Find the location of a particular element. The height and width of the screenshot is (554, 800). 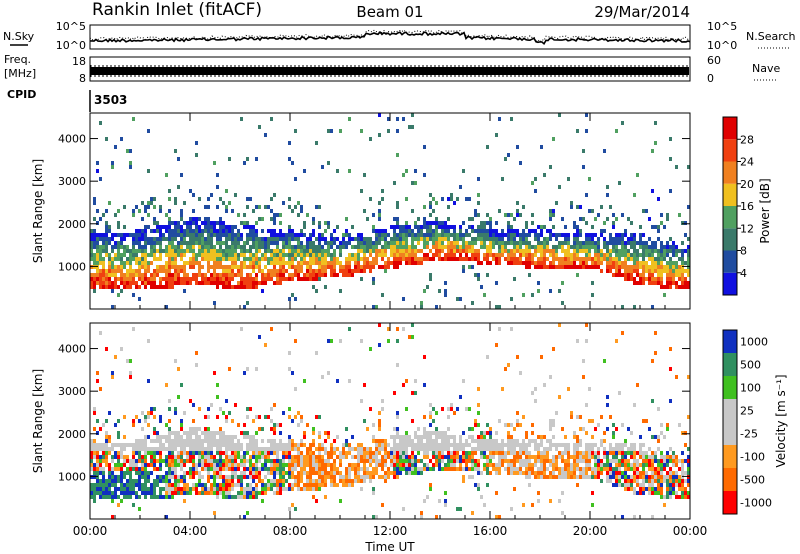

noise-right-tick-bottom: 10^0 is located at coordinates (722, 45).